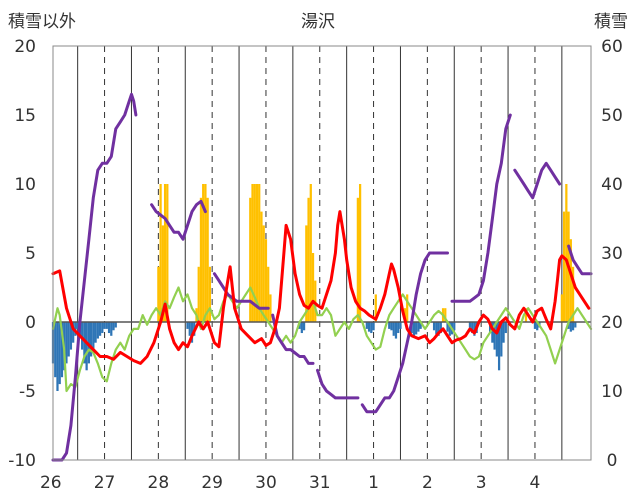  I want to click on left-axis-ticks: -10 -5 0 5 10 15 20, so click(22, 254).